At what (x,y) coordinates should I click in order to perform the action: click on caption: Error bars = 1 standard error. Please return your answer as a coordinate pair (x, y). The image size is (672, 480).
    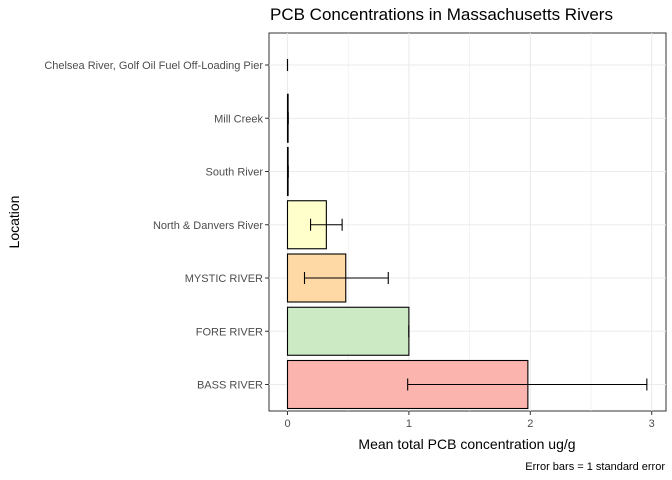
    Looking at the image, I should click on (595, 467).